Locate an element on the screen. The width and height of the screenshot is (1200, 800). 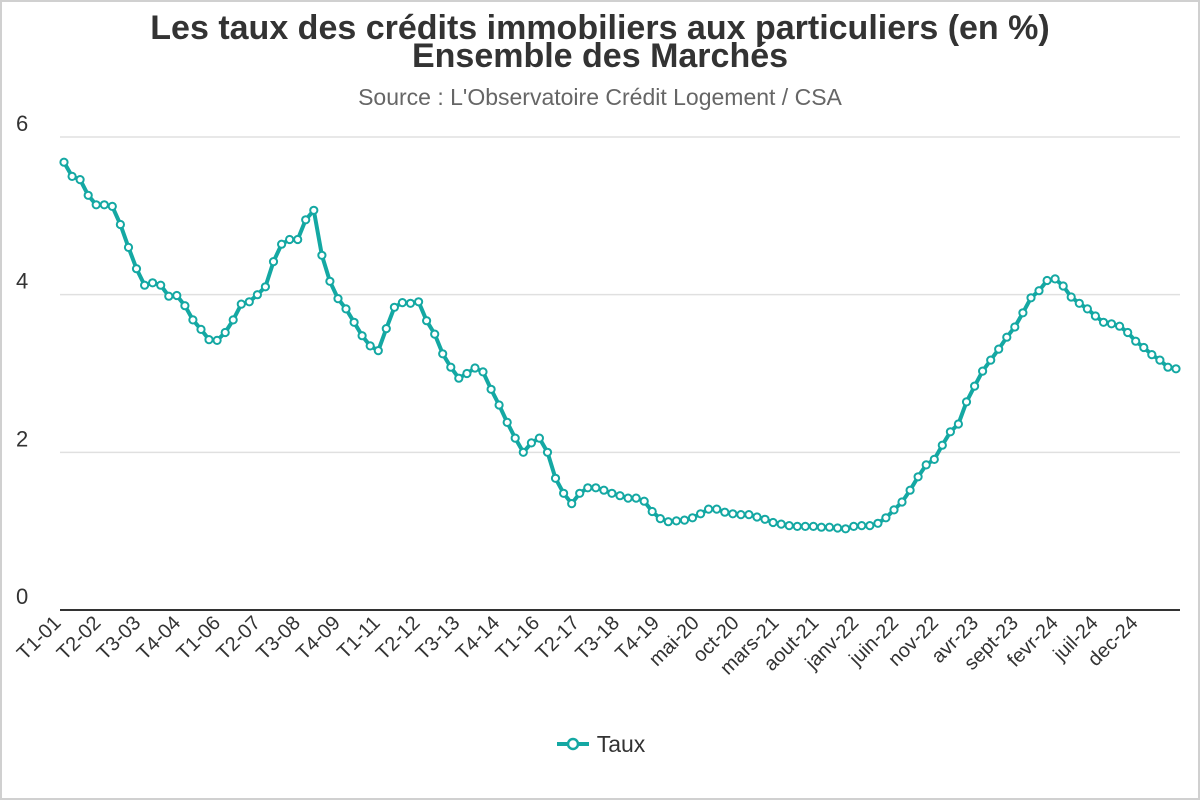
x-tick-label: T3-03 is located at coordinates (119, 638).